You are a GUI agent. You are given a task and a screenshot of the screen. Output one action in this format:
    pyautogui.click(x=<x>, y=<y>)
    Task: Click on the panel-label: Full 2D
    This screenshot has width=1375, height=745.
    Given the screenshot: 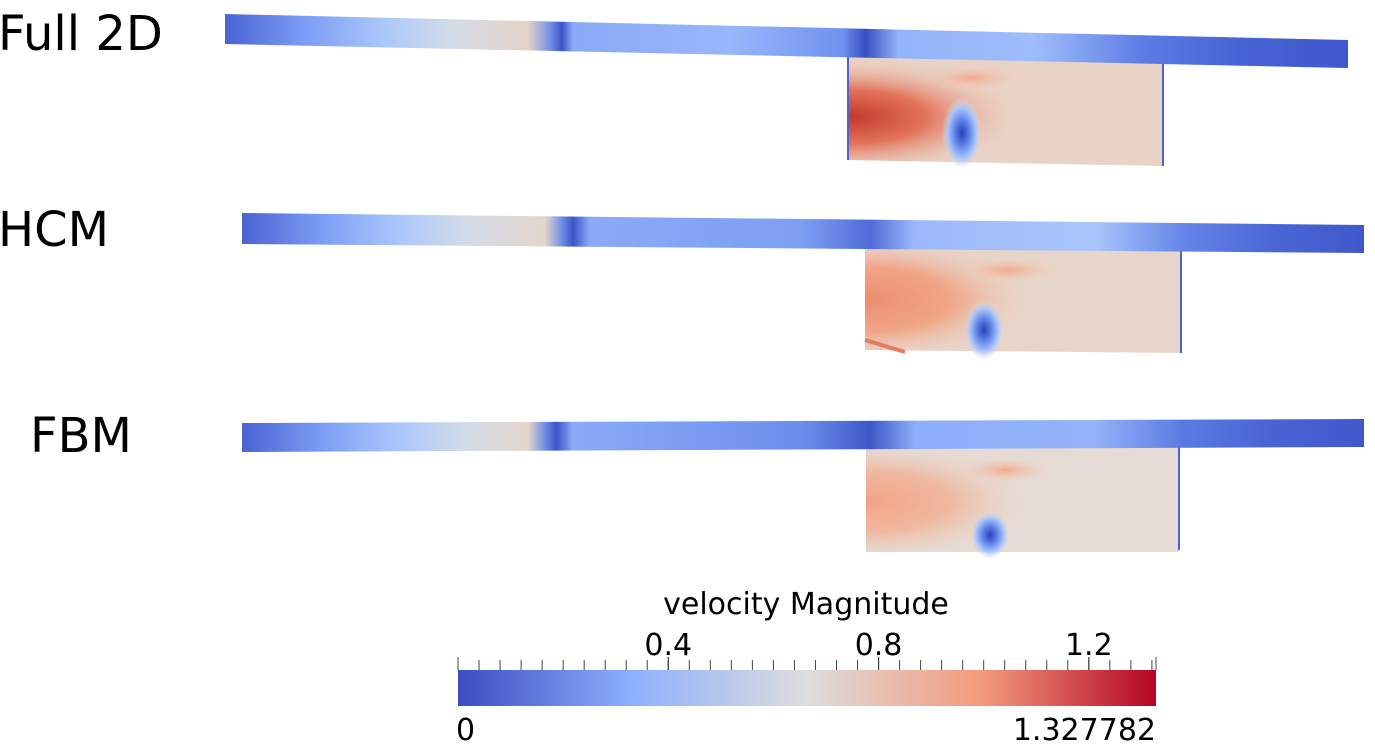 What is the action you would take?
    pyautogui.click(x=81, y=34)
    